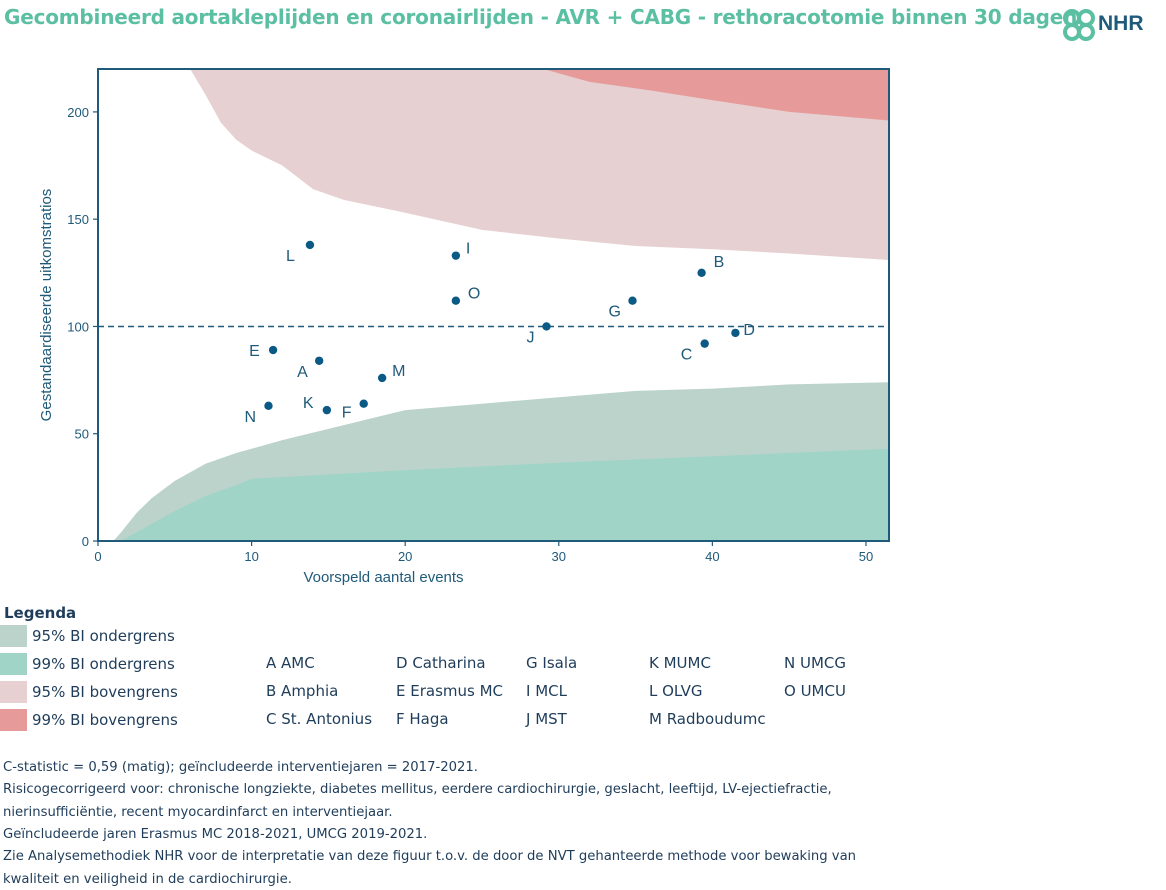 The width and height of the screenshot is (1166, 890). Describe the element at coordinates (105, 692) in the screenshot. I see `legend-label: 95% BI bovengrens` at that location.